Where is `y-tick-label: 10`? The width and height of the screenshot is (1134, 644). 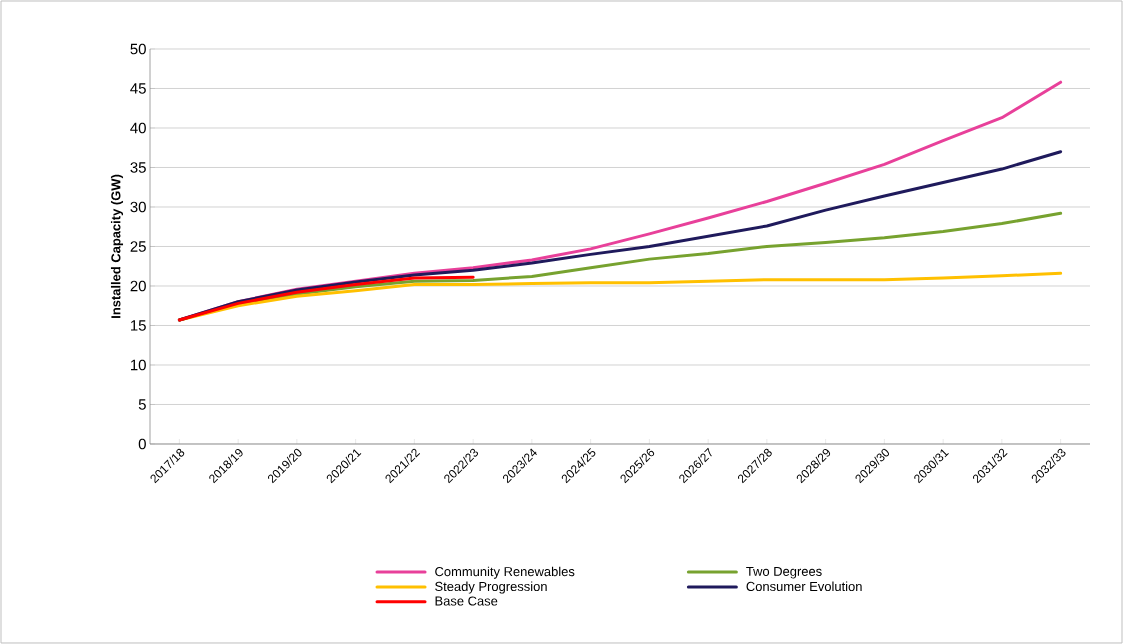
y-tick-label: 10 is located at coordinates (138, 365).